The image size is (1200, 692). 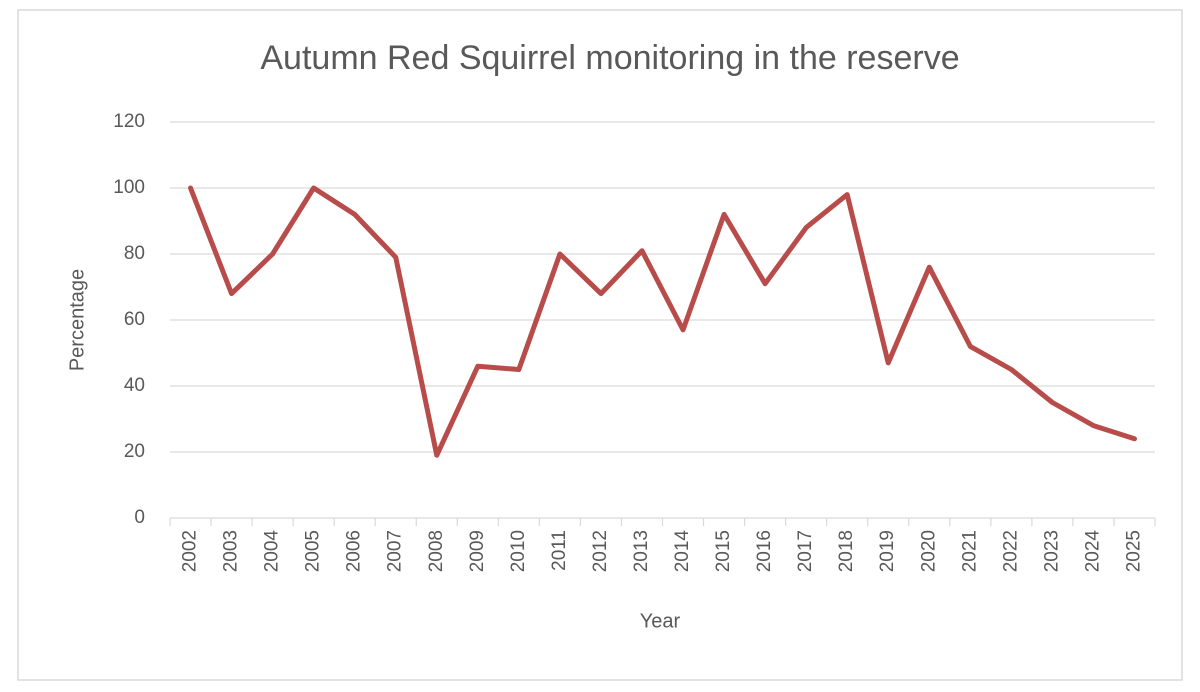 What do you see at coordinates (354, 551) in the screenshot?
I see `x-tick-label: 2006` at bounding box center [354, 551].